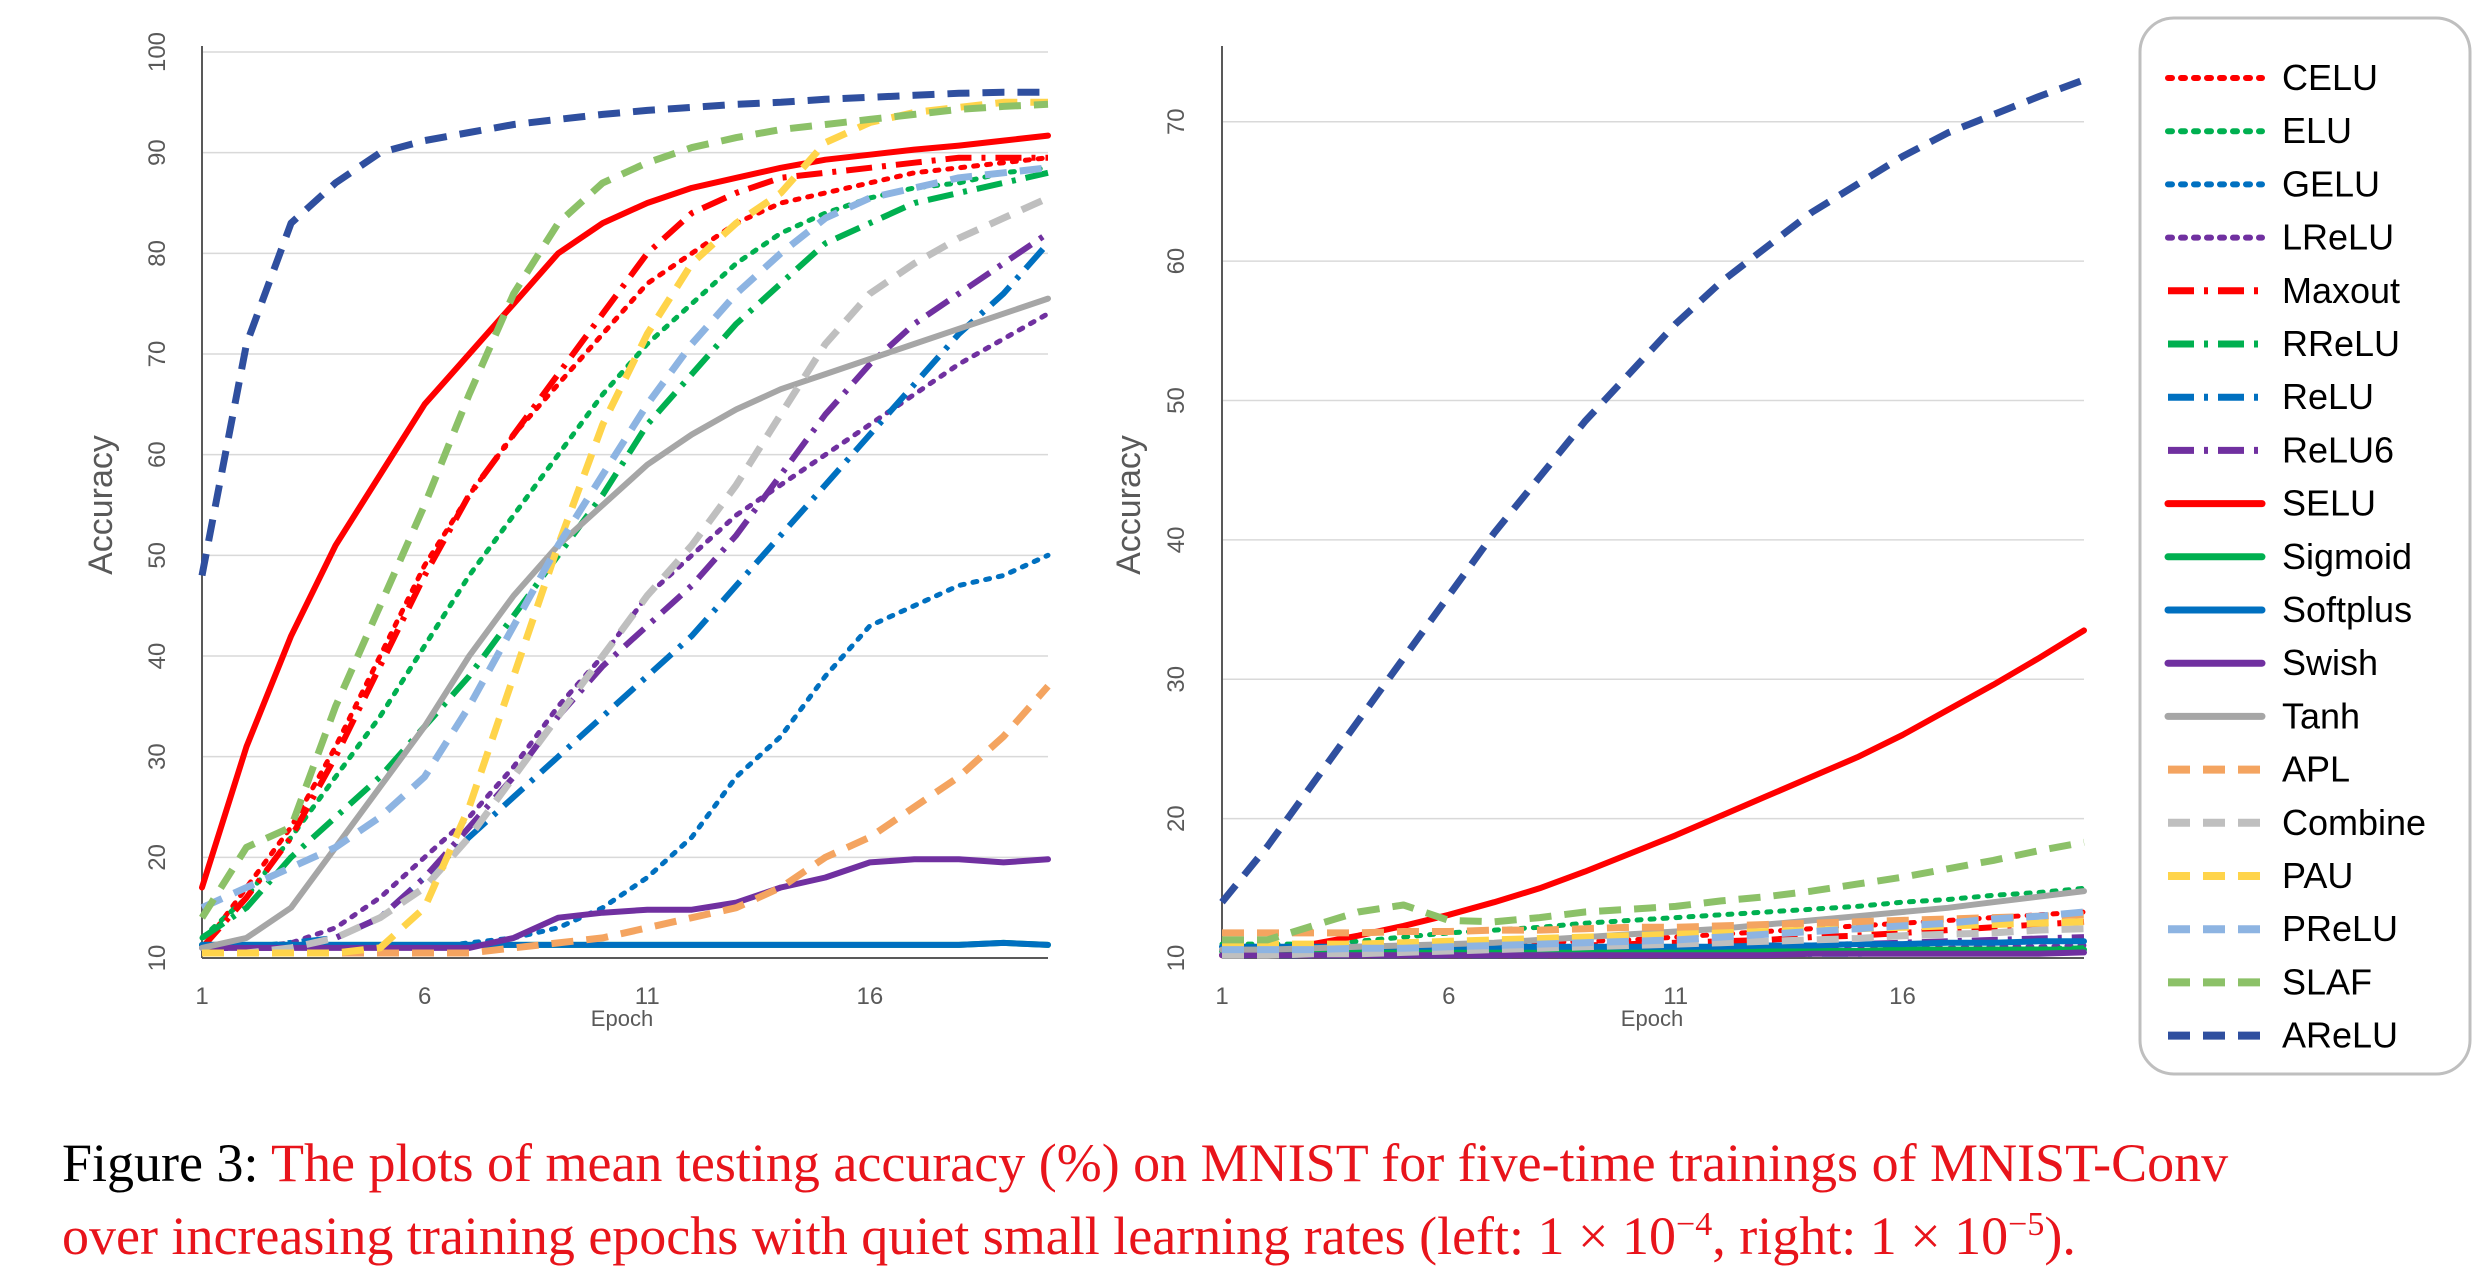 This screenshot has width=2488, height=1280. What do you see at coordinates (1939, 1236) in the screenshot?
I see `caption-right-rate: 1 × 10` at bounding box center [1939, 1236].